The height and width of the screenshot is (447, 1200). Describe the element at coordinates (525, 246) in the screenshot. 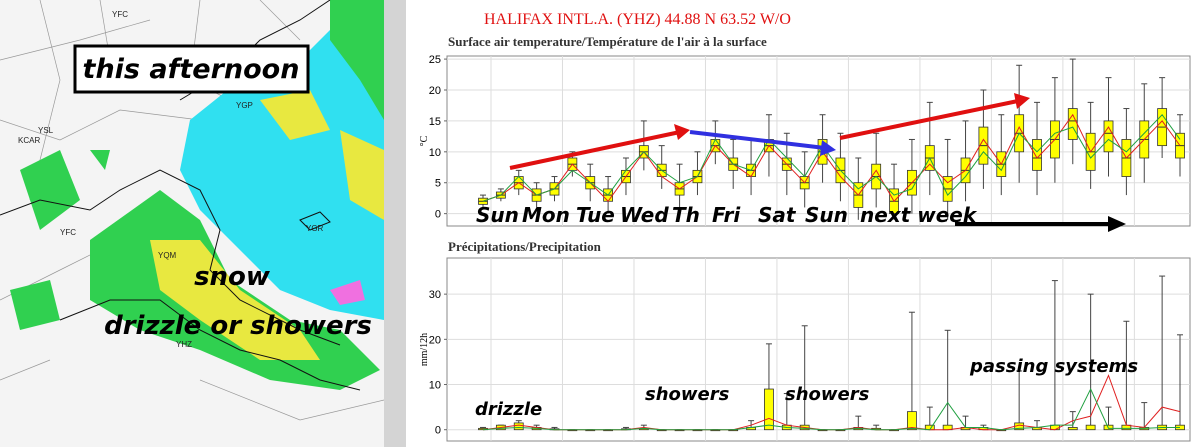

I see `chart-title: Précipitations/Precipitation` at that location.